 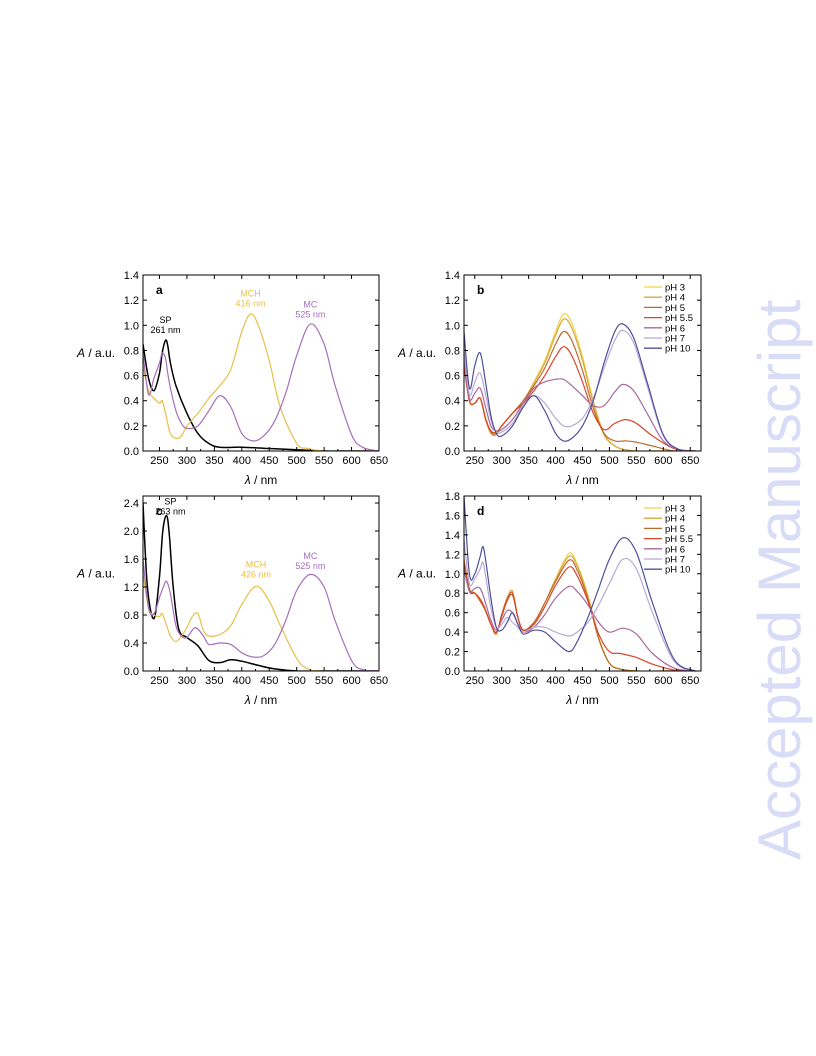 I want to click on peak-annotation: 426 nm, so click(x=256, y=574).